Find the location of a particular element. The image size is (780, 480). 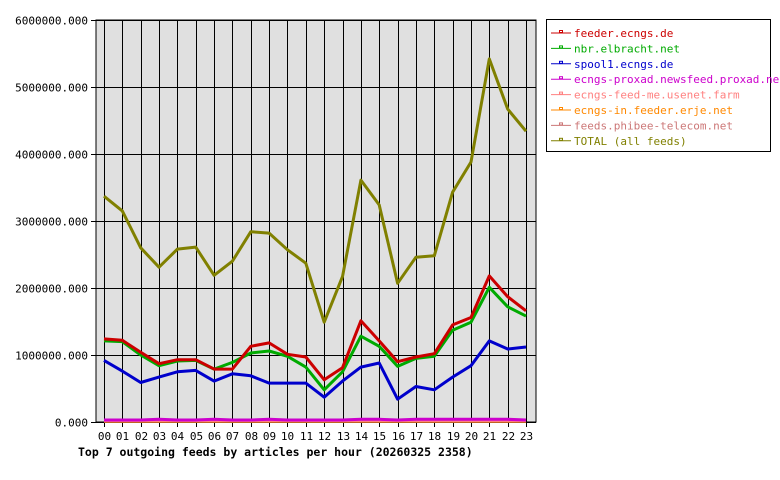

legend-item: ecngs-in.feeder.erje.net is located at coordinates (642, 110).